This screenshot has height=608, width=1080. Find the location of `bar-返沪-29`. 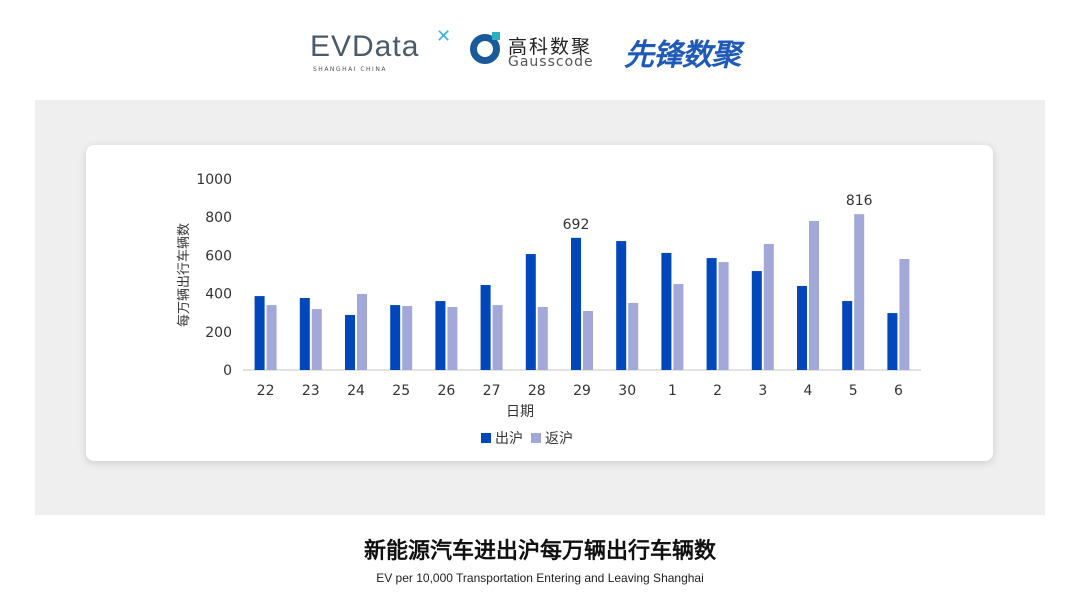

bar-返沪-29 is located at coordinates (588, 340).